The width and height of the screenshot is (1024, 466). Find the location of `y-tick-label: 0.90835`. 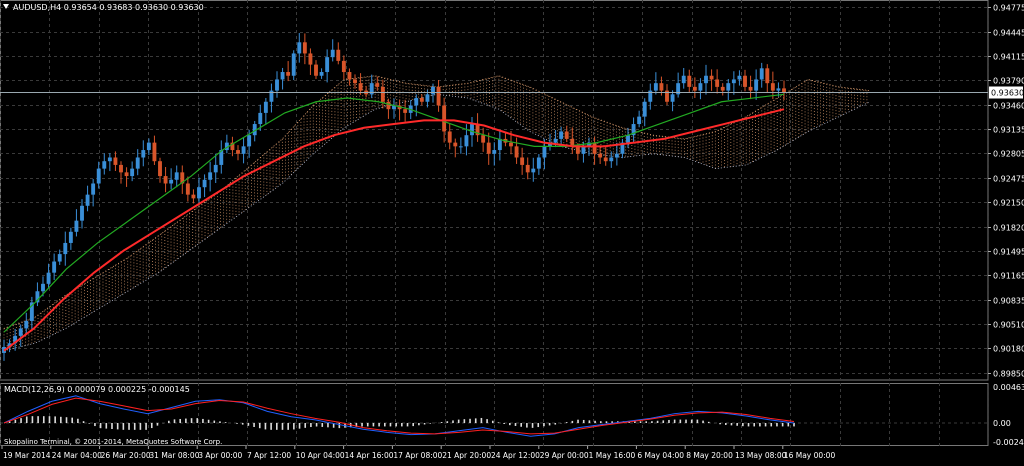

y-tick-label: 0.90835 is located at coordinates (1008, 301).